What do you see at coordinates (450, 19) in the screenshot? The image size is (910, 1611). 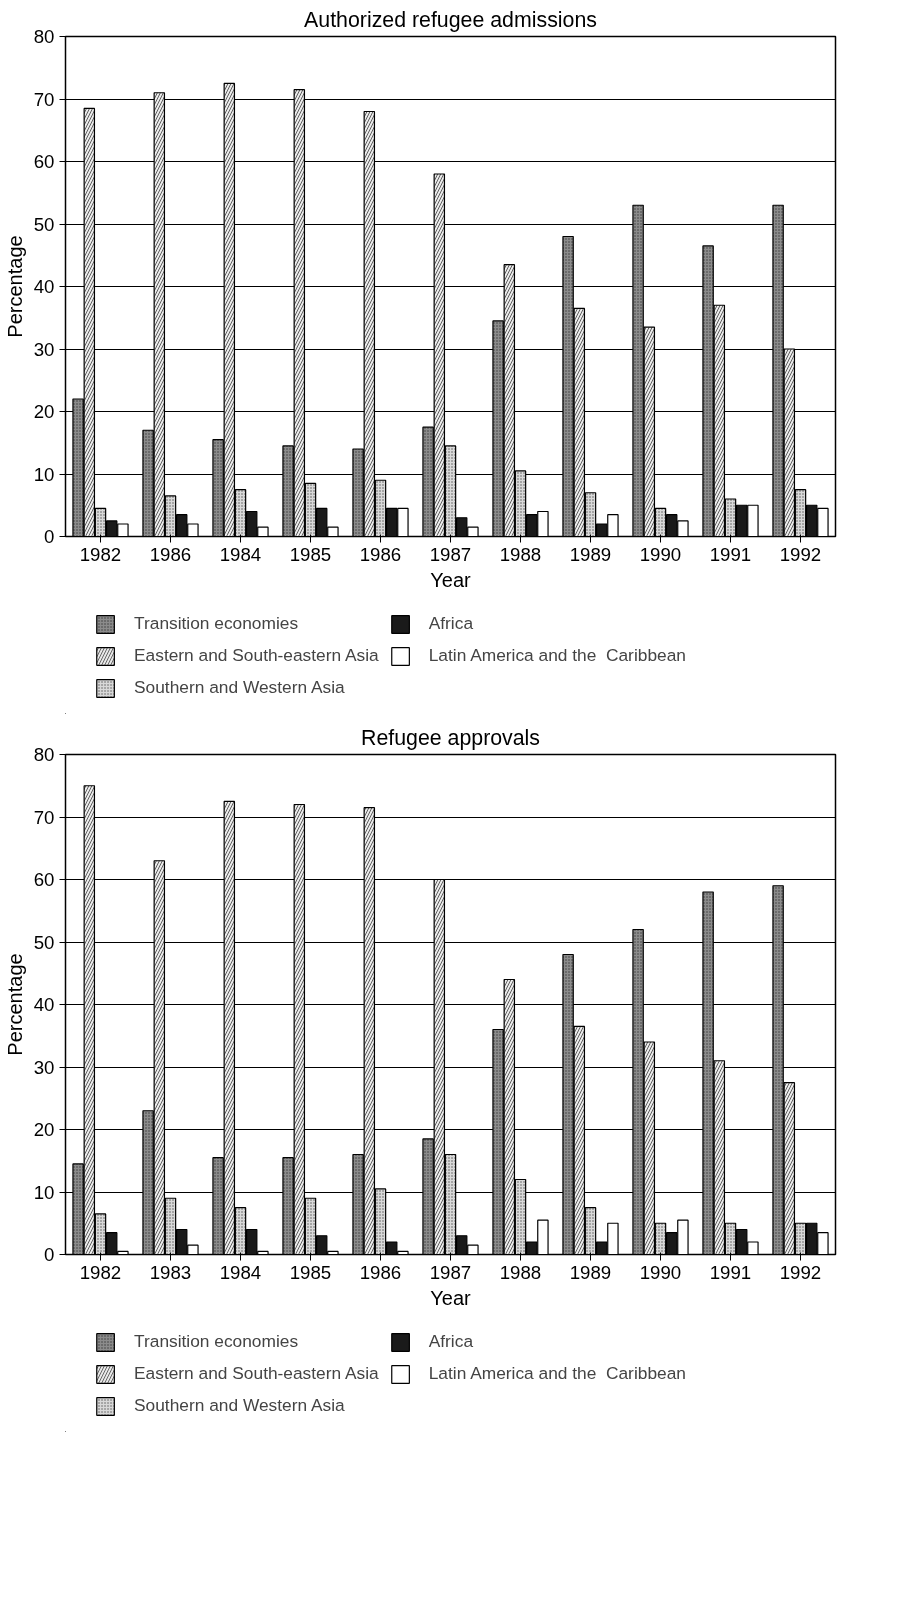 I see `chart-title: Authorized refugee admissions` at bounding box center [450, 19].